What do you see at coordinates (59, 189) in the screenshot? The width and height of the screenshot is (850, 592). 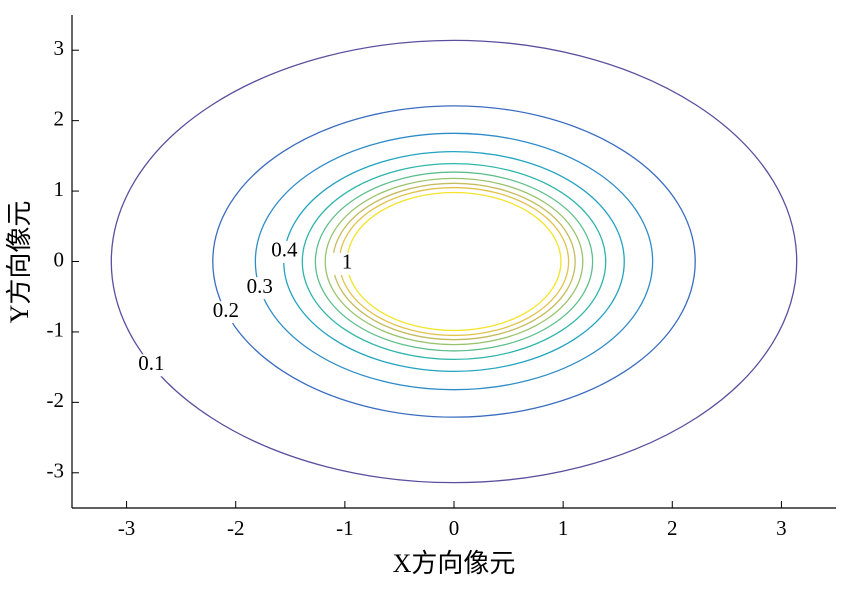 I see `y-tick-label: 1` at bounding box center [59, 189].